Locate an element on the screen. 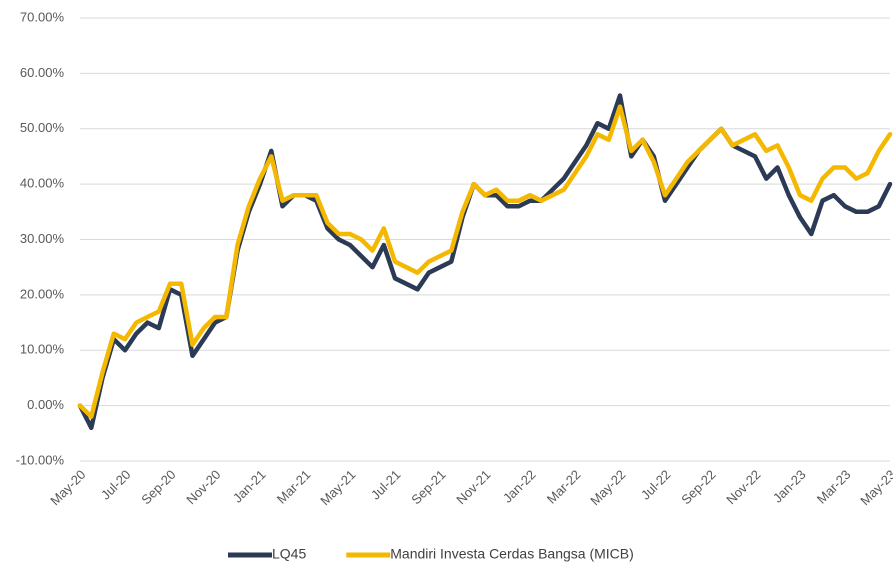 This screenshot has height=566, width=893. x-tick-label: May-22 is located at coordinates (607, 487).